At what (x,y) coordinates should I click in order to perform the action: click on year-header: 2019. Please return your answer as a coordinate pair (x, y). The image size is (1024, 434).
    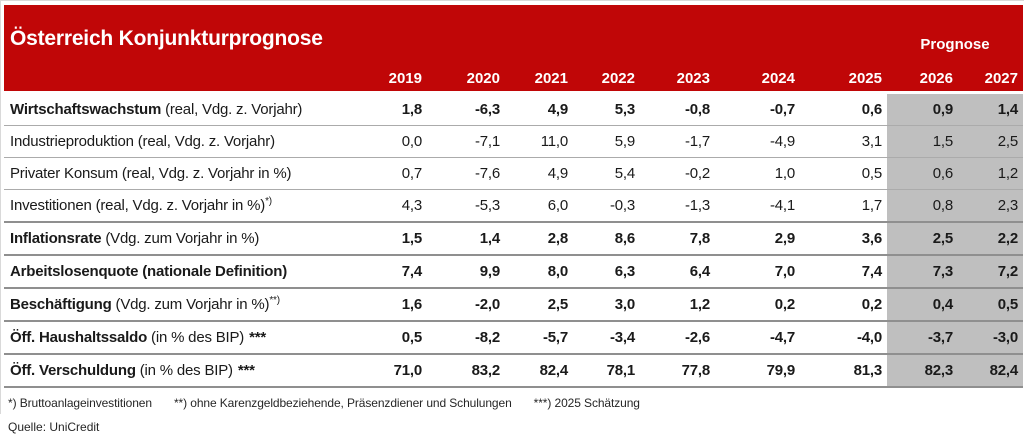
    Looking at the image, I should click on (393, 75).